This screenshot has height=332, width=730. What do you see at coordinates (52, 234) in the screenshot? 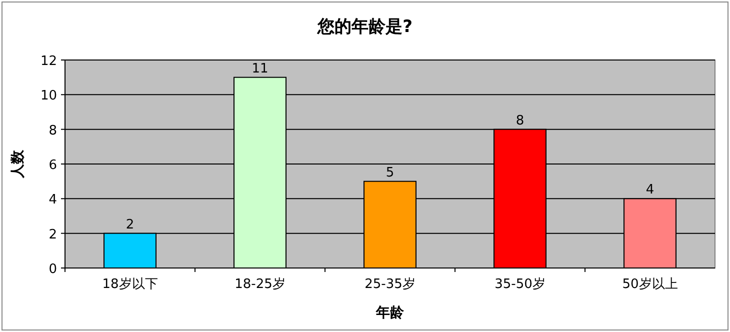
I see `y-tick-label: 2` at bounding box center [52, 234].